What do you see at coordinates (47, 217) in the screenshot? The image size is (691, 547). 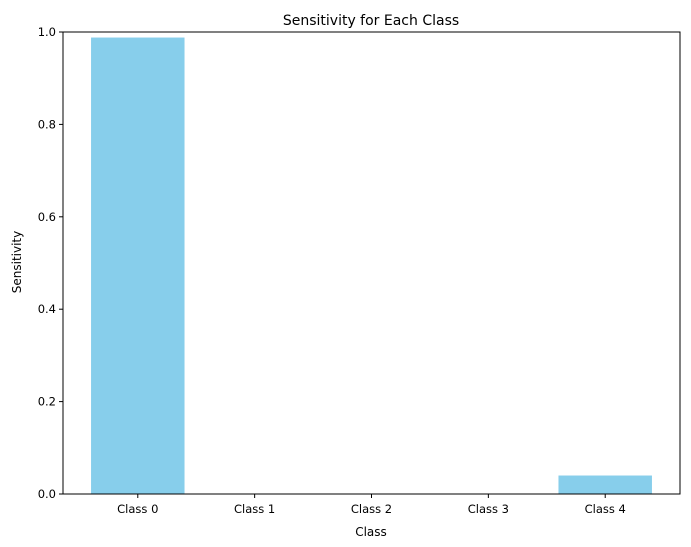 I see `y-tick-label: 0.6` at bounding box center [47, 217].